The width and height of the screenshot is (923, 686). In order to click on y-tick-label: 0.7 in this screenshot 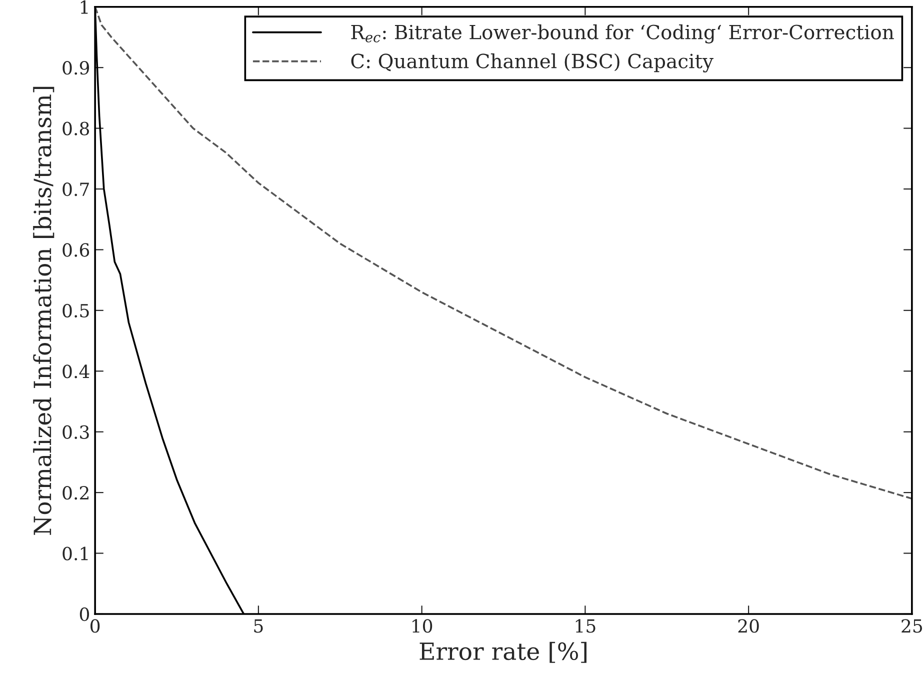, I will do `click(75, 189)`.